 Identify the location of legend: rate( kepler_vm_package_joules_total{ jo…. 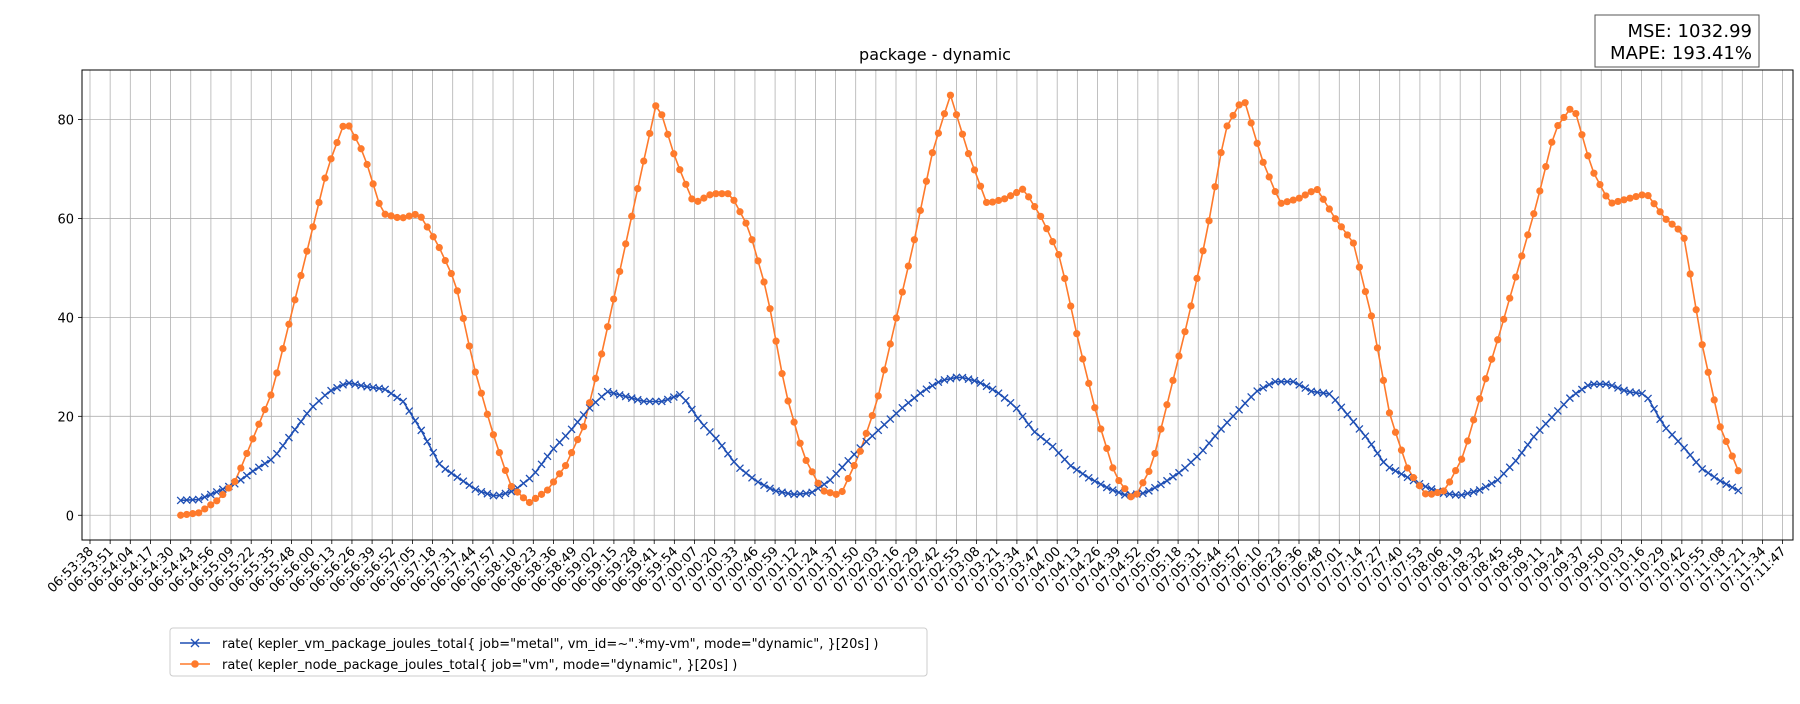
(548, 652).